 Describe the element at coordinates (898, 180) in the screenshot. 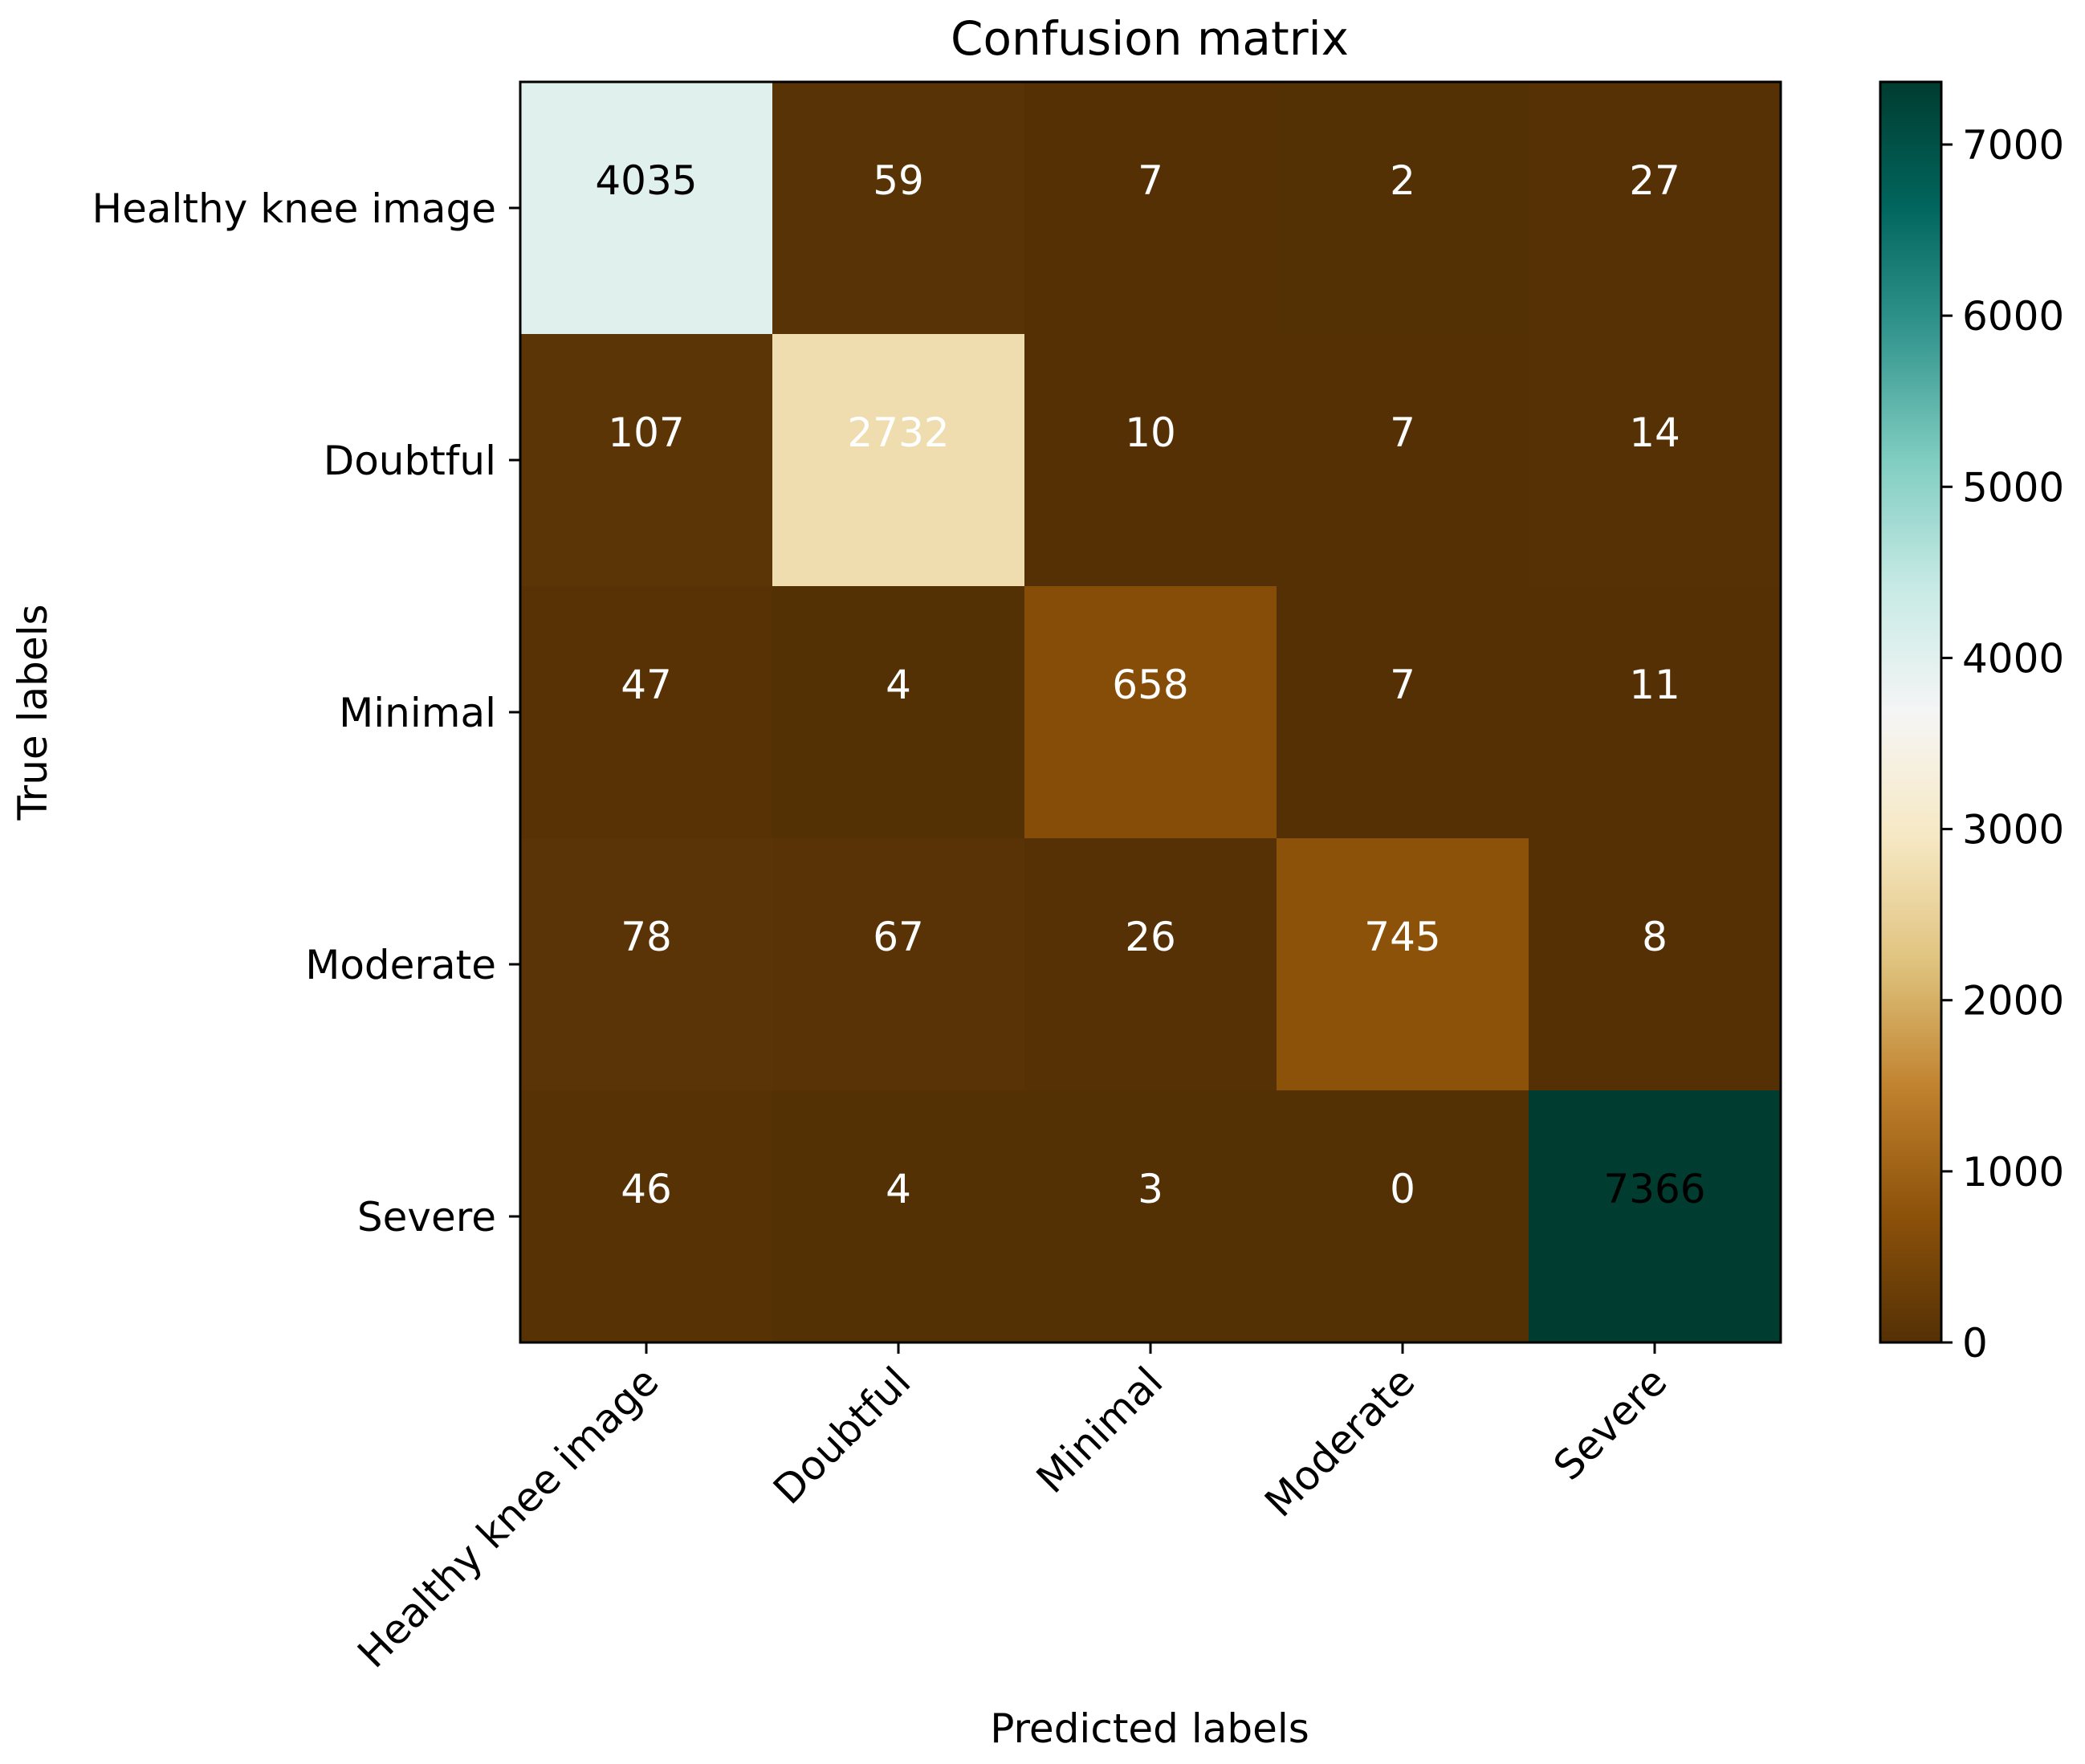

I see `cell-value-label: 59` at that location.